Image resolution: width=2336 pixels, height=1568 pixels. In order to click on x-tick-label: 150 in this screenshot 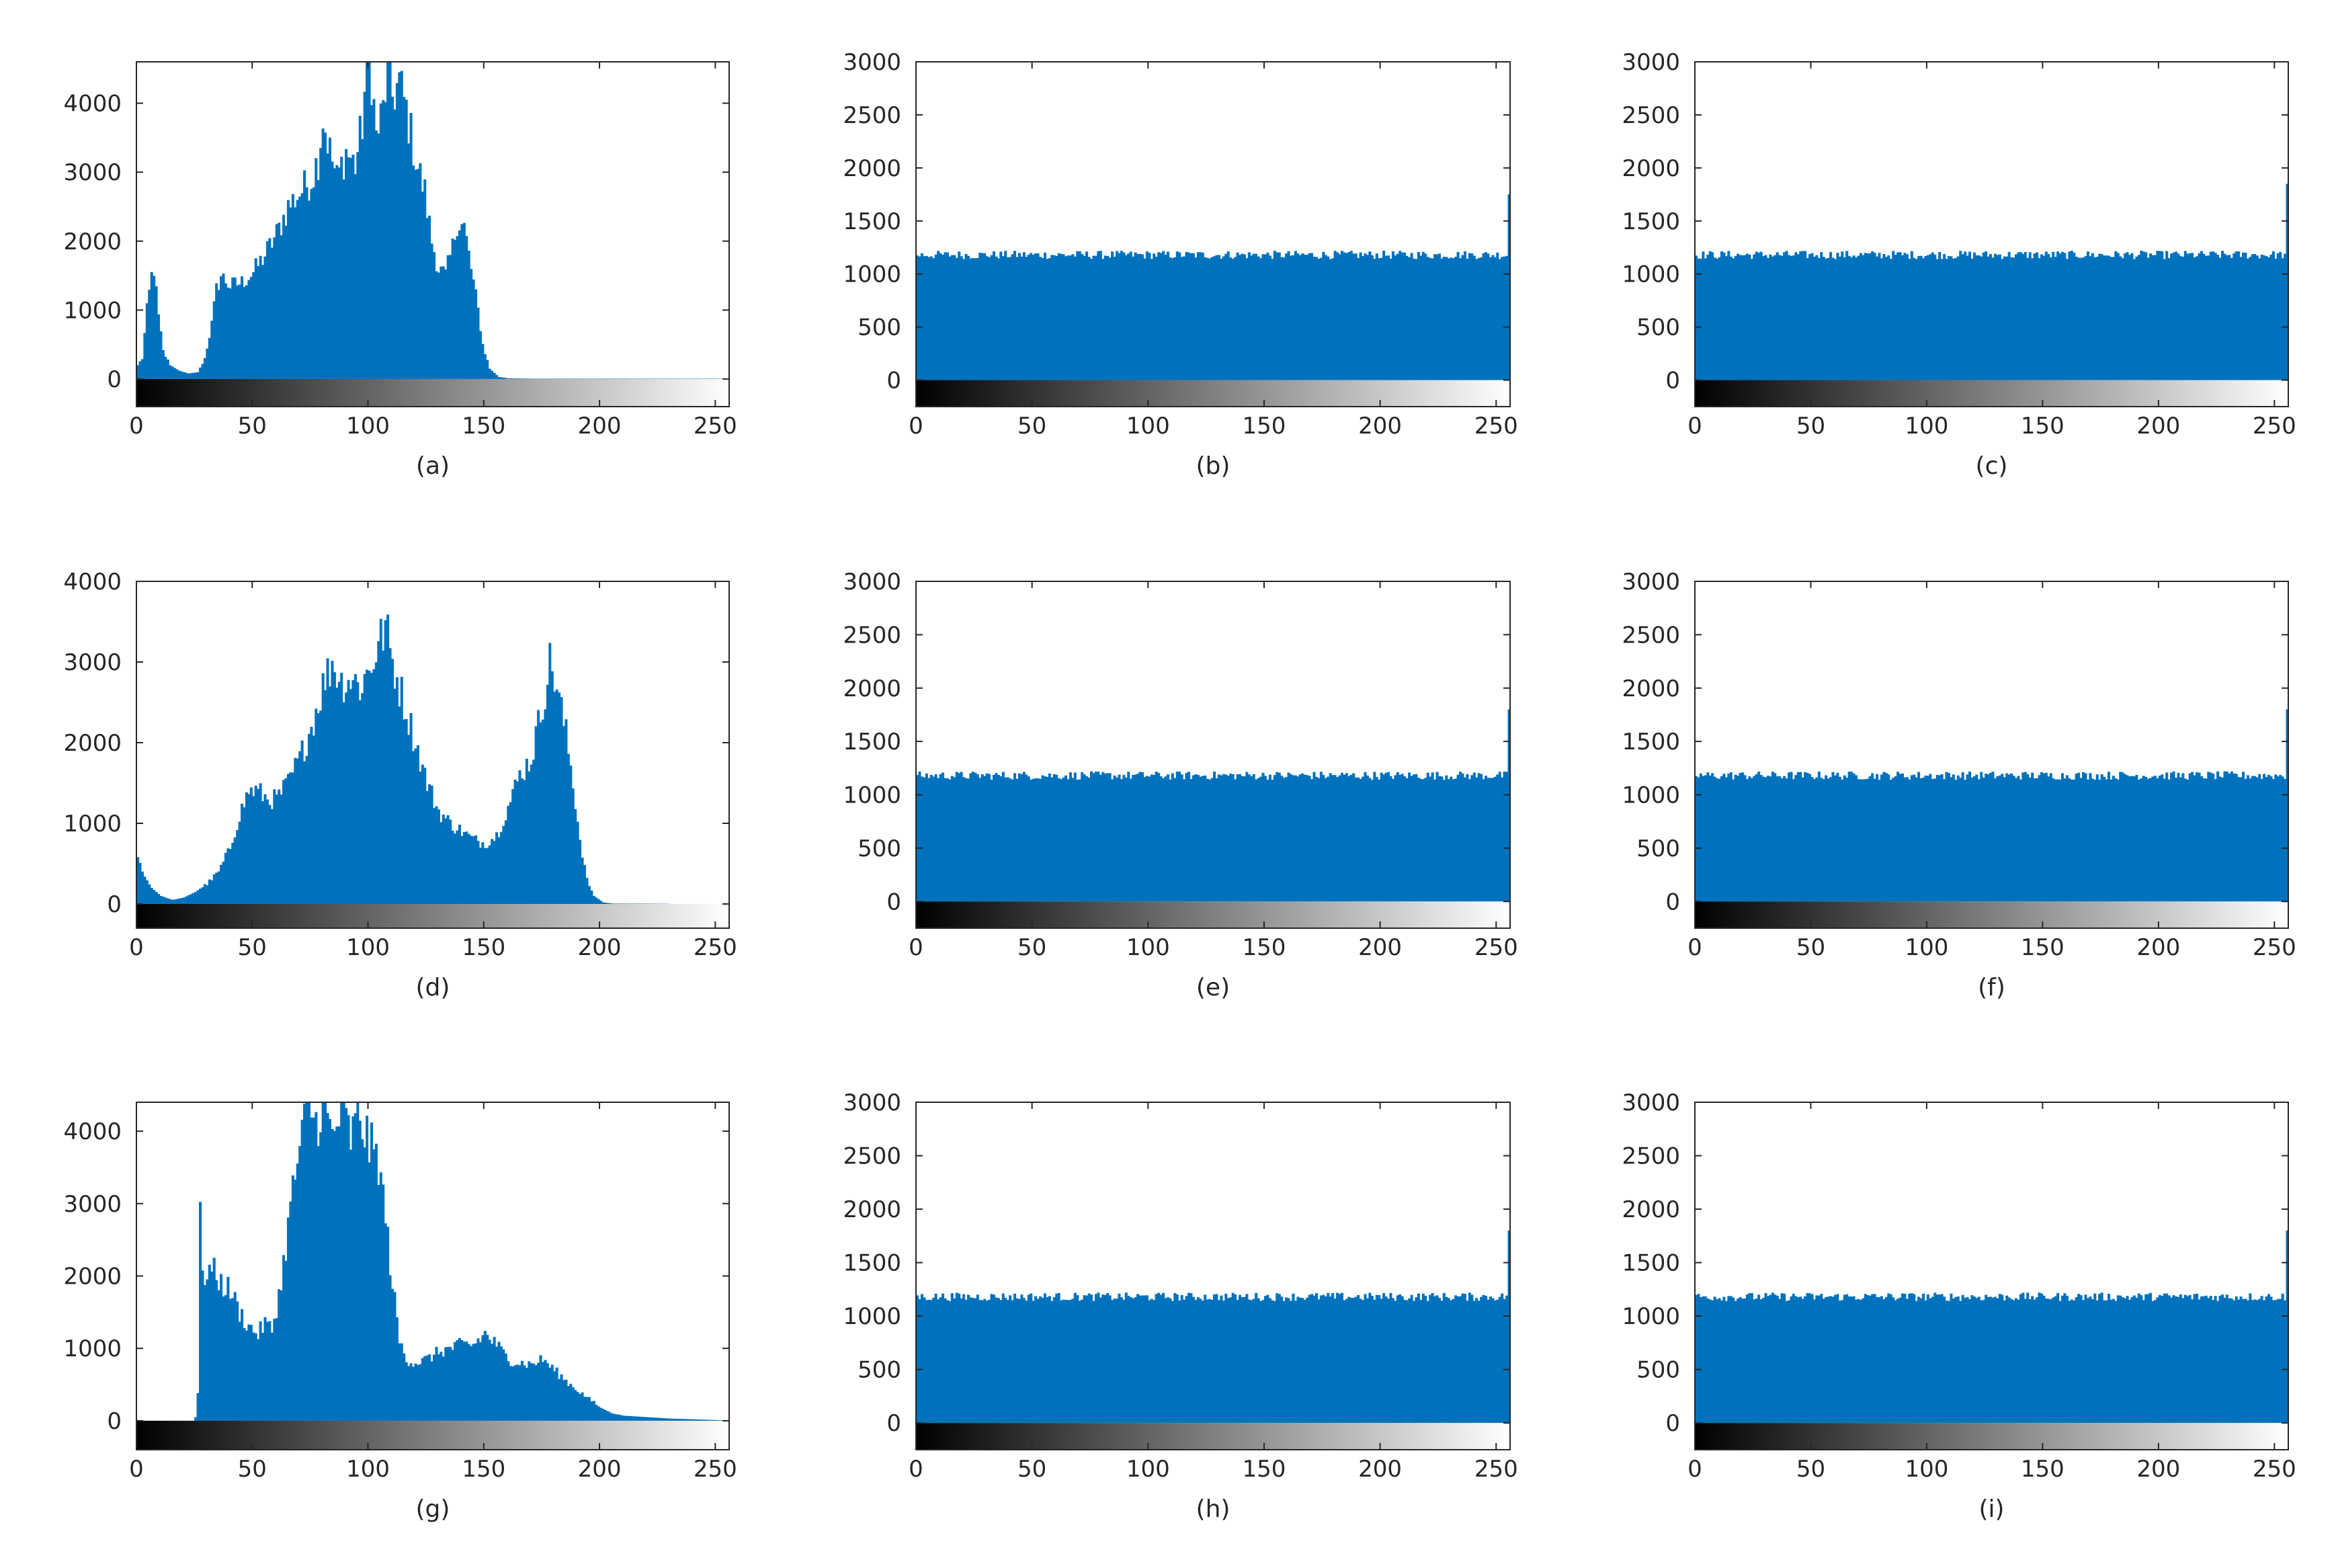, I will do `click(2042, 948)`.